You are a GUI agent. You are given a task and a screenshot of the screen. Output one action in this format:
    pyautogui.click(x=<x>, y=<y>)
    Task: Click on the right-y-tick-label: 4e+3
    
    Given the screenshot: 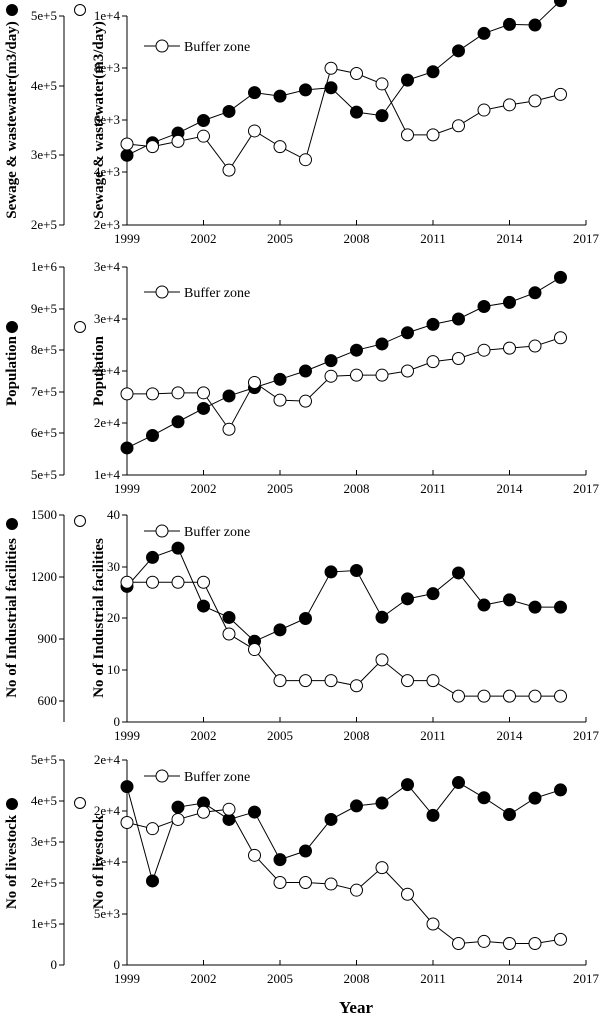 What is the action you would take?
    pyautogui.click(x=107, y=171)
    